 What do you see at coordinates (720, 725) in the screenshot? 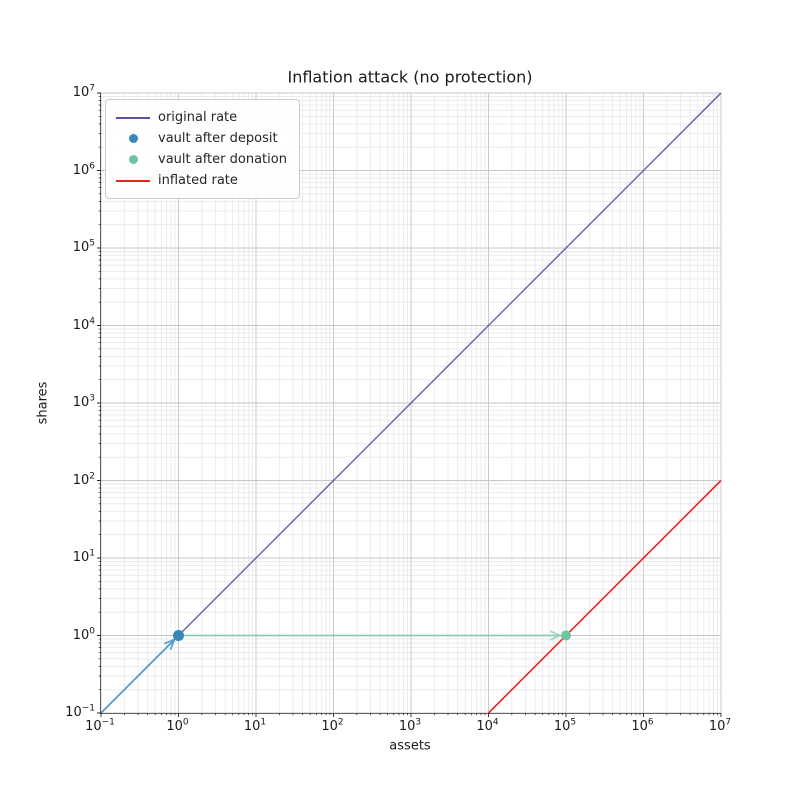
I see `x-tick-label: 10⁷` at bounding box center [720, 725].